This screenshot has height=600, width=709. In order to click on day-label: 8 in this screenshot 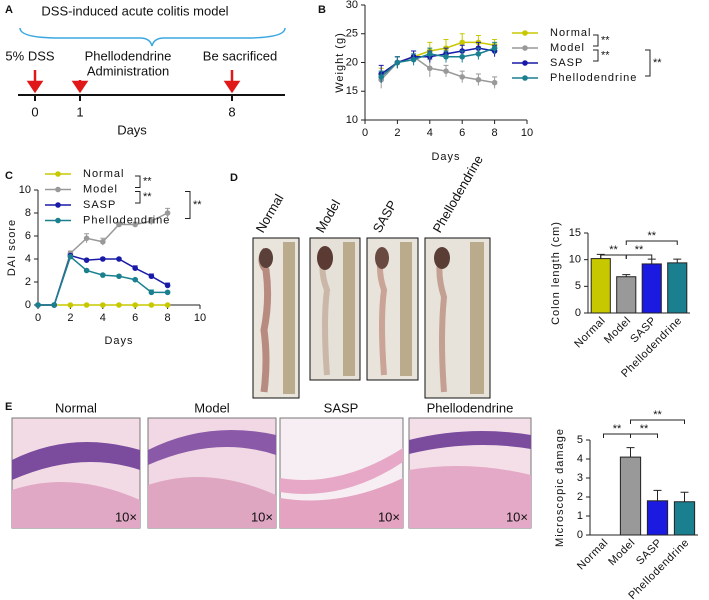, I will do `click(231, 111)`.